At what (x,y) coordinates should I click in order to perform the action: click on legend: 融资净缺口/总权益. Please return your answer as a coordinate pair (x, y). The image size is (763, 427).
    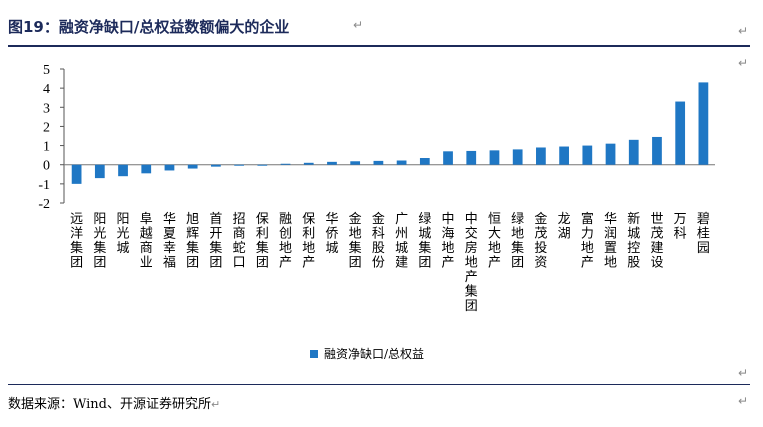
    Looking at the image, I should click on (367, 353).